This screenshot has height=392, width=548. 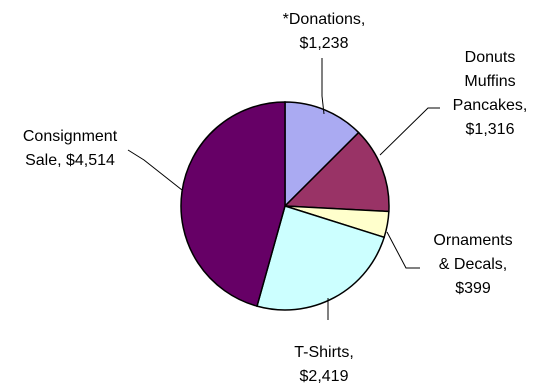 What do you see at coordinates (490, 93) in the screenshot?
I see `slice-label-2: Donuts Muffins Pancakes, $1,316` at bounding box center [490, 93].